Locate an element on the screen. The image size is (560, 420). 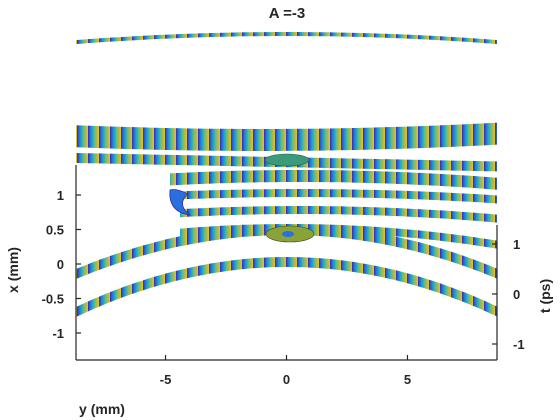
surface-peak-core is located at coordinates (288, 234).